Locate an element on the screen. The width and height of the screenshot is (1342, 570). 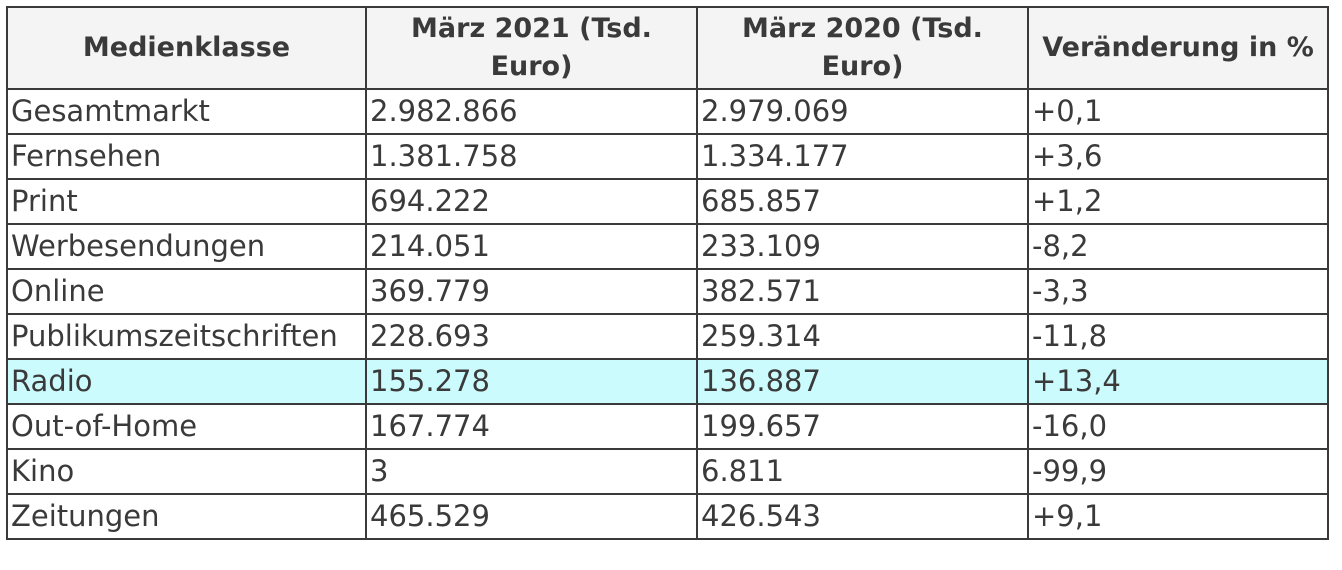
cell-veraenderung: -8,2 is located at coordinates (1178, 246).